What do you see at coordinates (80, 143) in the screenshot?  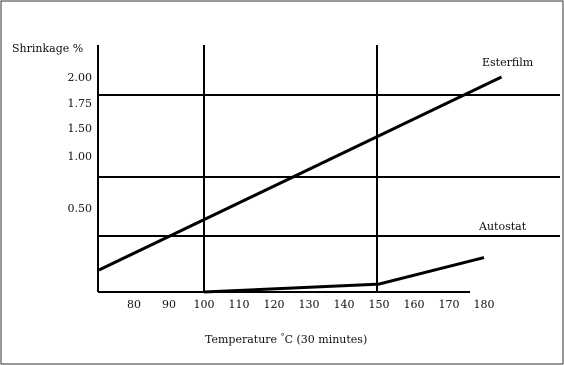 I see `y-tick-labels: 0.50 1.00 1.50 1.75 2.00` at bounding box center [80, 143].